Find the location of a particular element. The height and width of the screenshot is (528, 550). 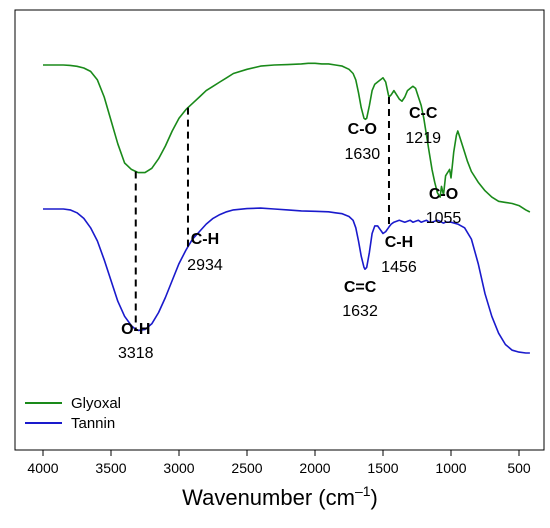

x-axis-title-main: Wavenumber (cm is located at coordinates (268, 497).